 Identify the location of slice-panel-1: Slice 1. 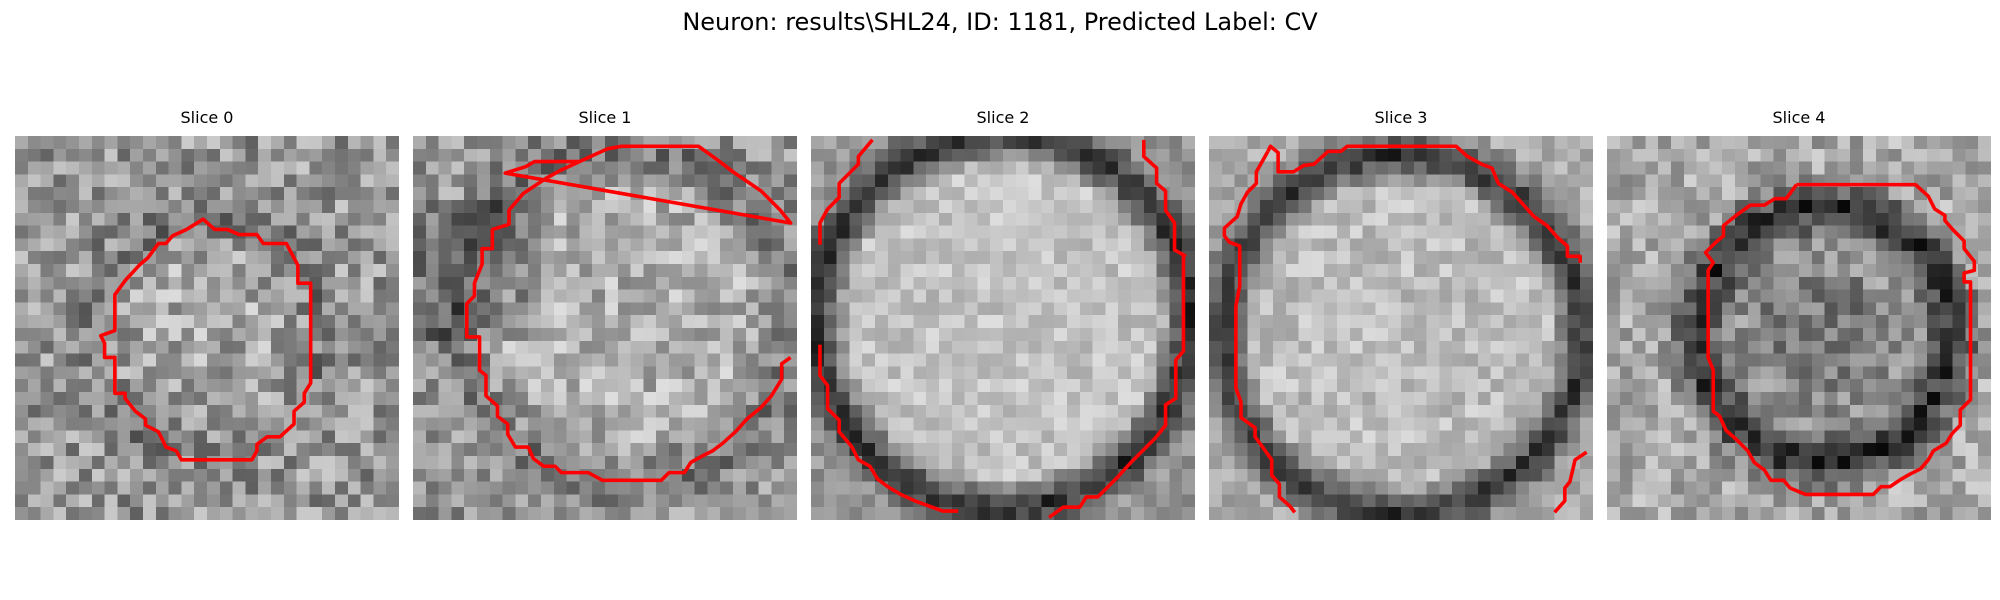
(605, 314).